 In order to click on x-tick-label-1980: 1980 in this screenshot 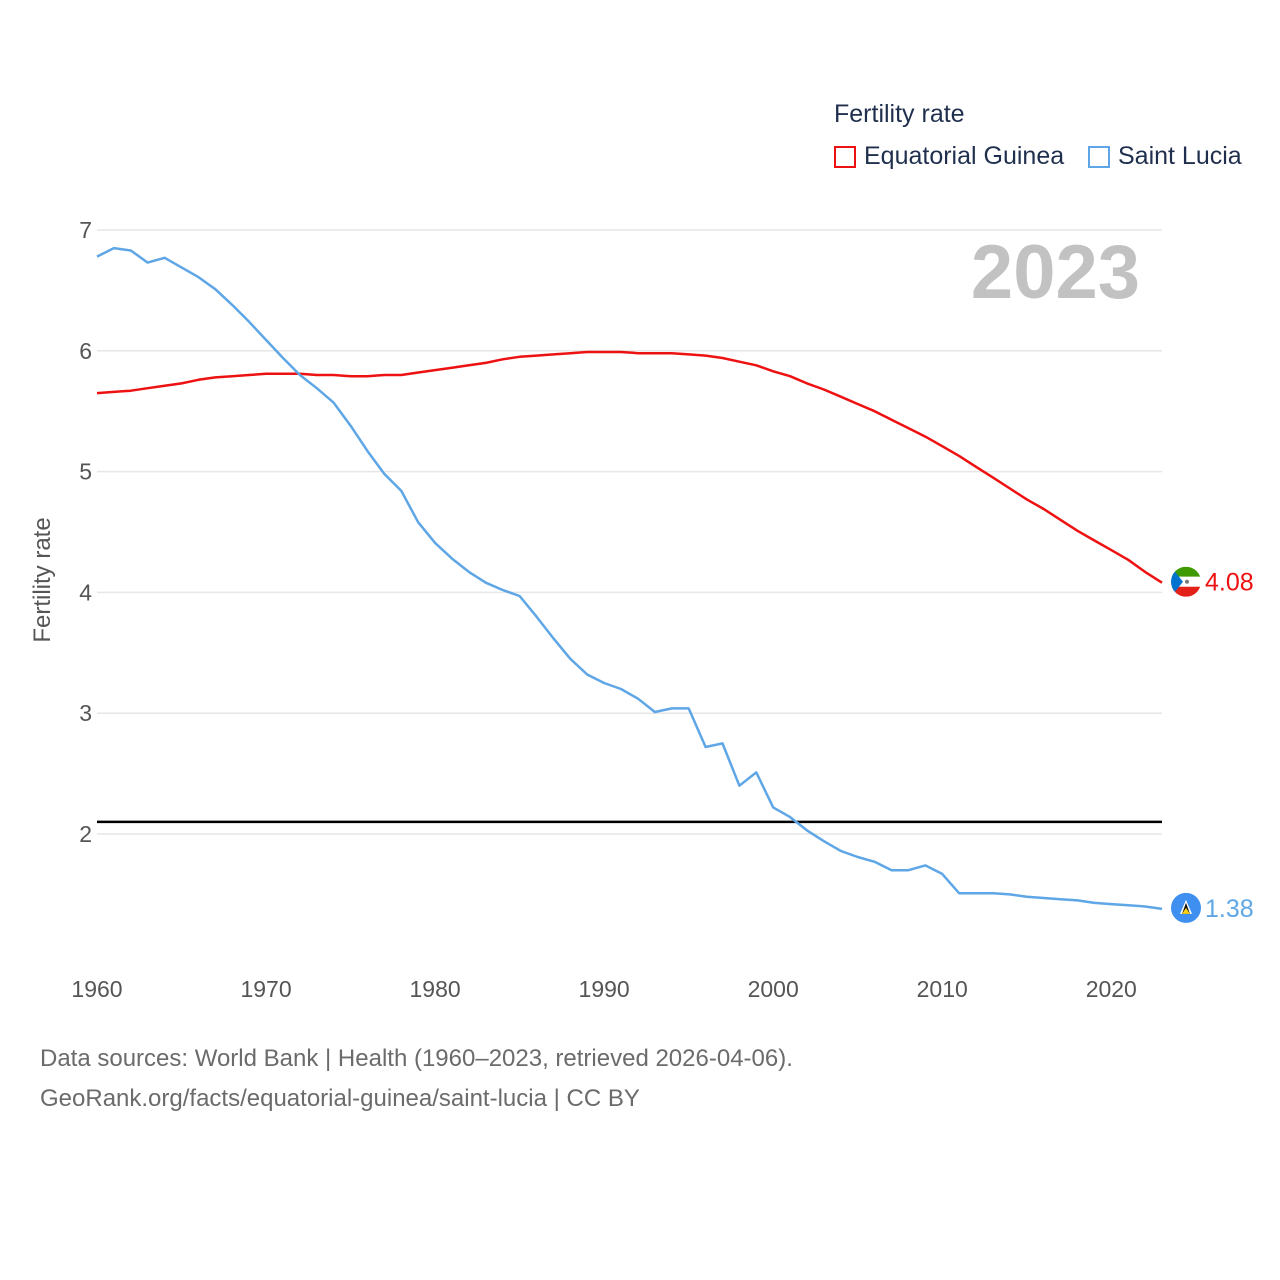, I will do `click(435, 989)`.